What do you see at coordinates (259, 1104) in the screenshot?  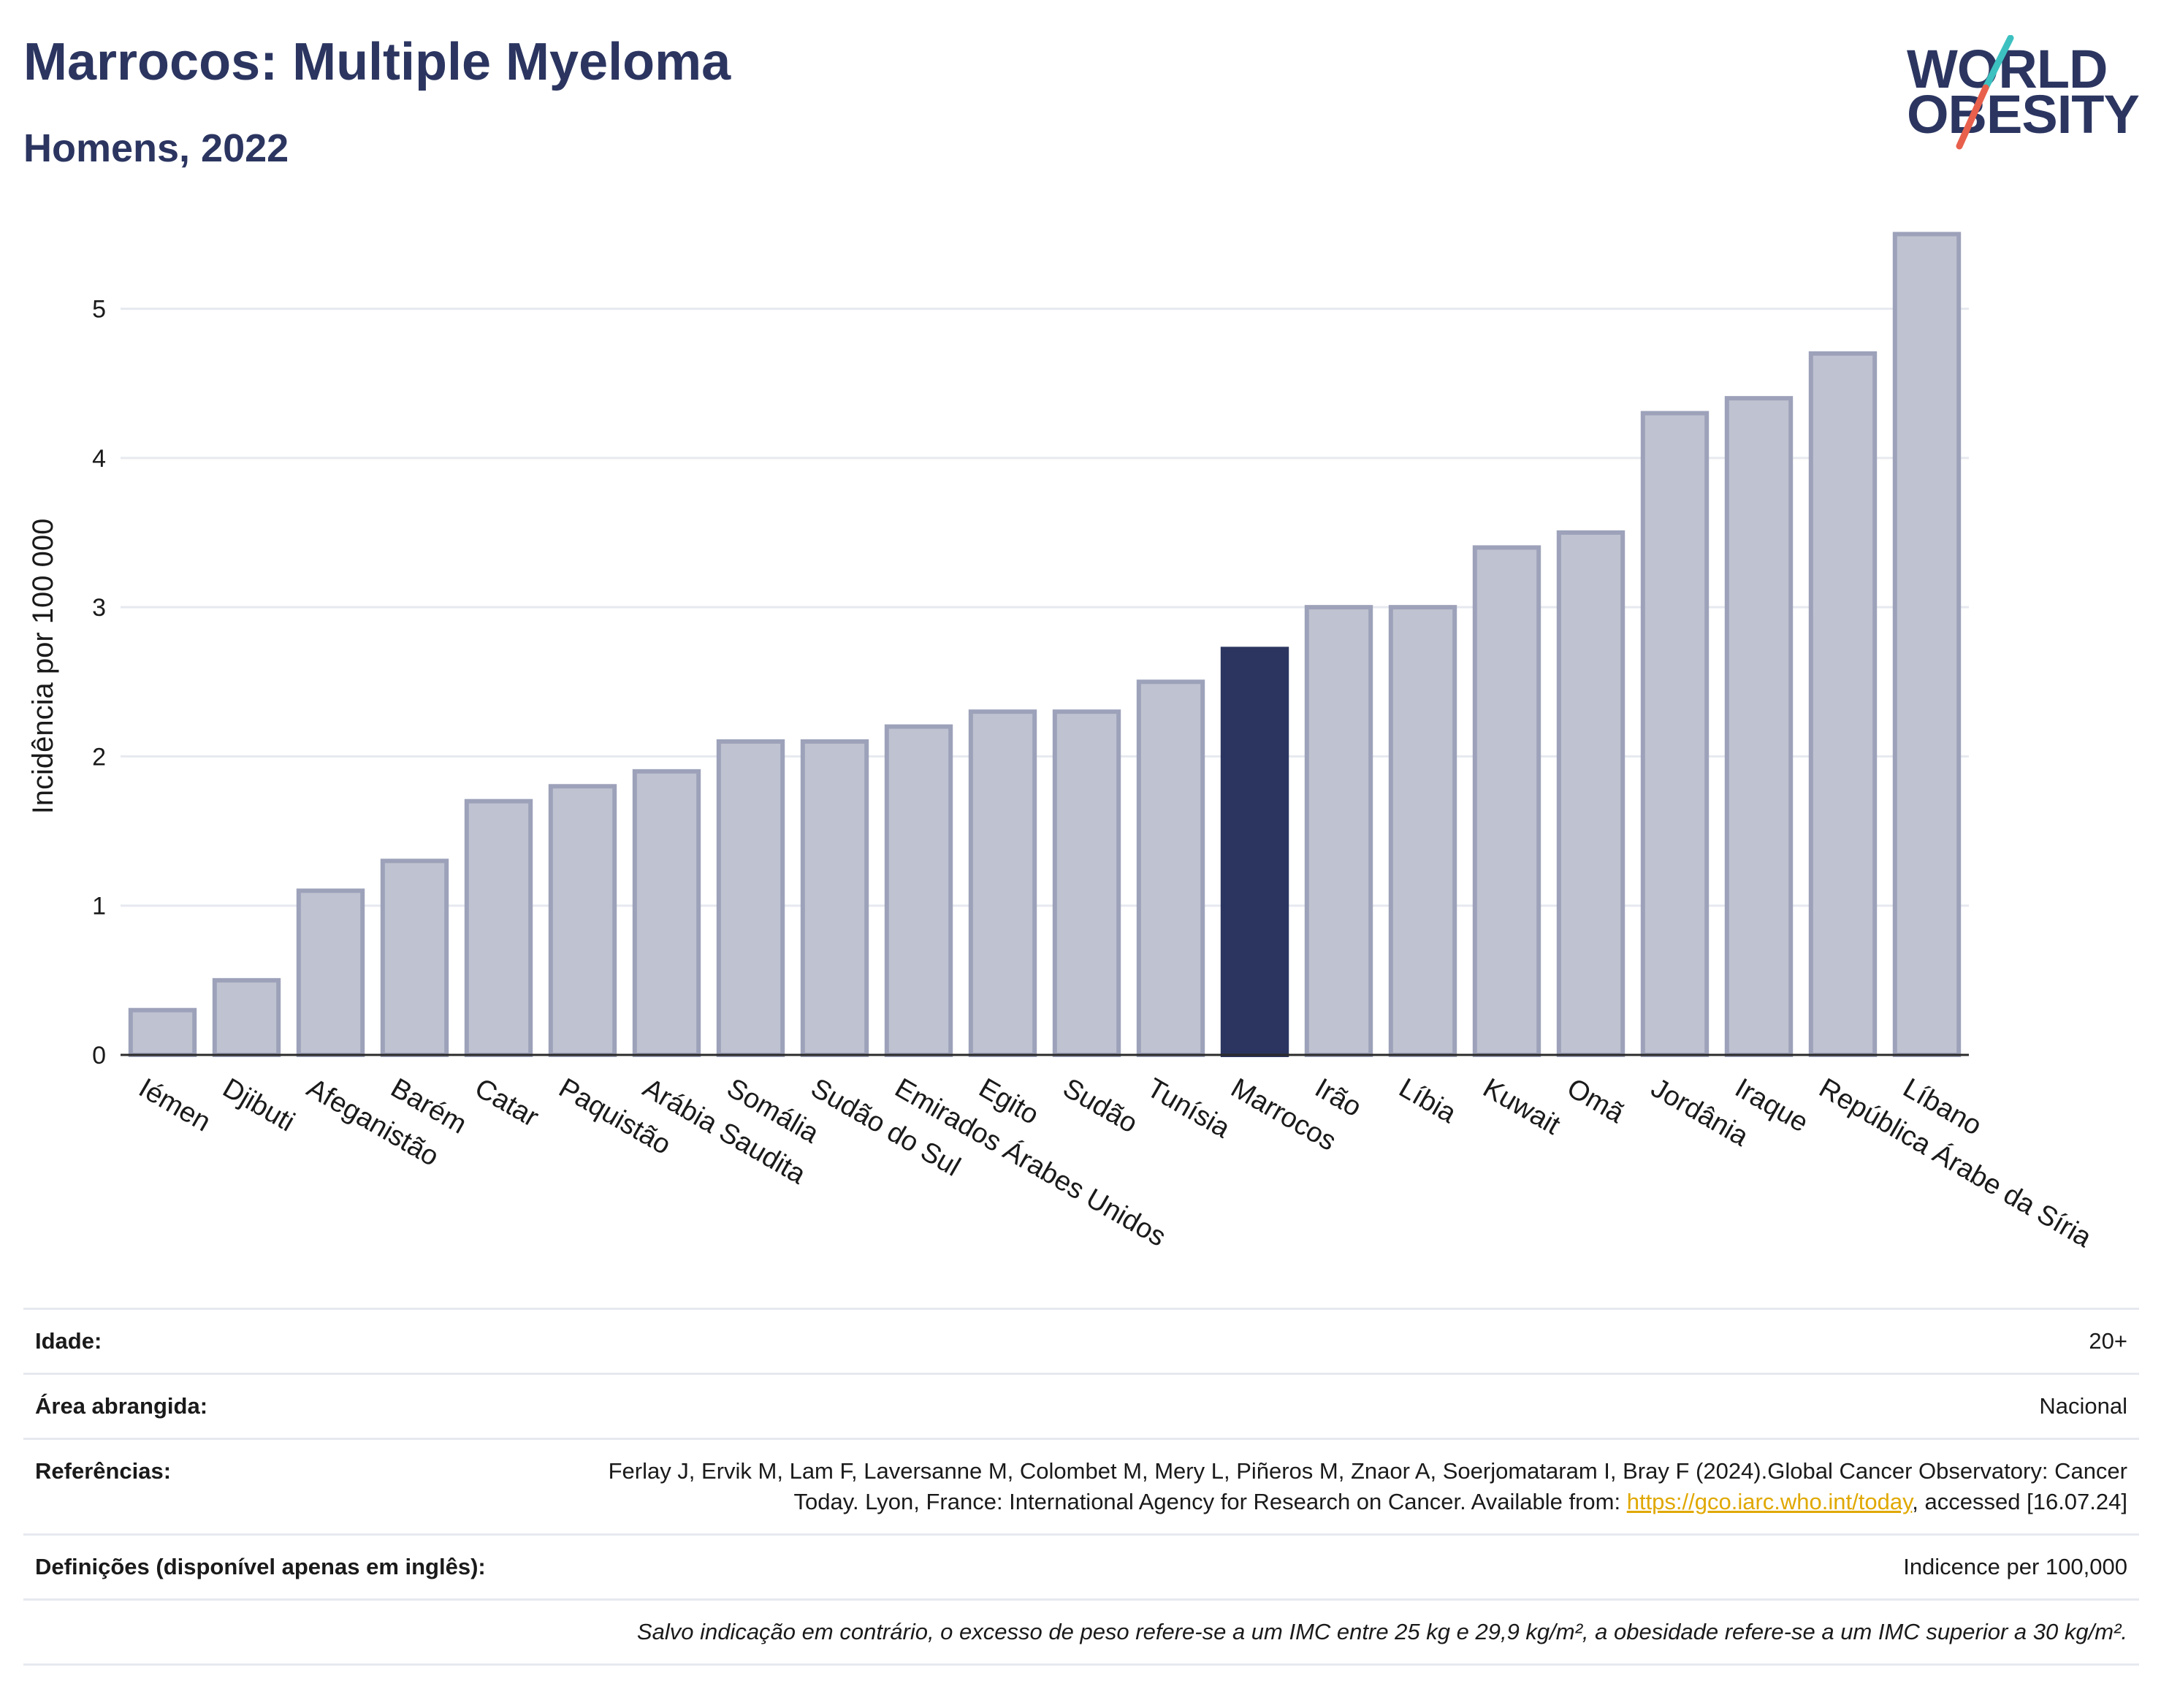 I see `x-tick-label: Djibuti` at bounding box center [259, 1104].